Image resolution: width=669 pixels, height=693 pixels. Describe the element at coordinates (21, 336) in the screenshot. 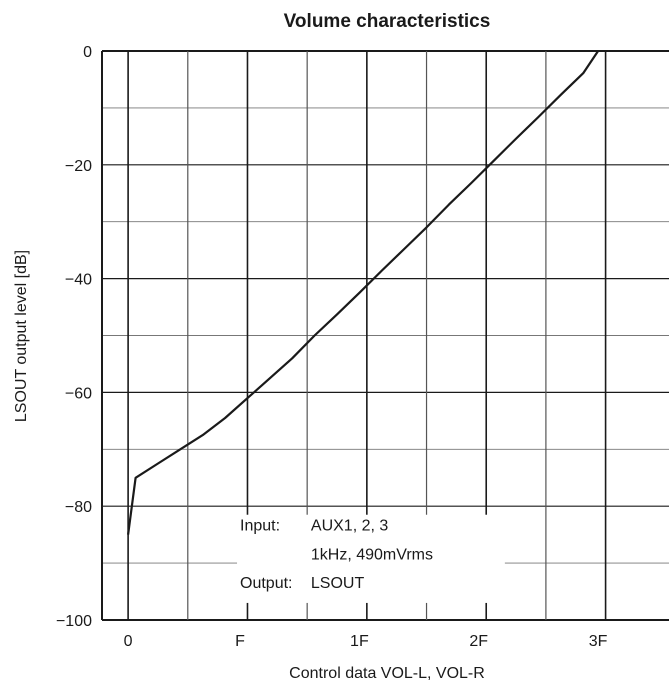

I see `y-axis-label: LSOUT output level [dB]` at that location.